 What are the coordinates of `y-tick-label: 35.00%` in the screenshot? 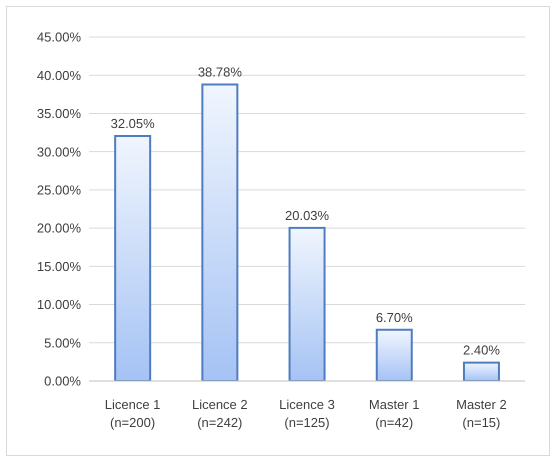 It's located at (59, 114).